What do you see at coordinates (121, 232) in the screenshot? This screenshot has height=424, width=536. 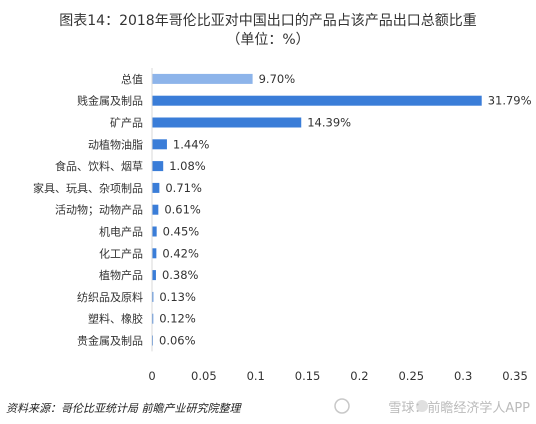 I see `category-label: 机电产品` at bounding box center [121, 232].